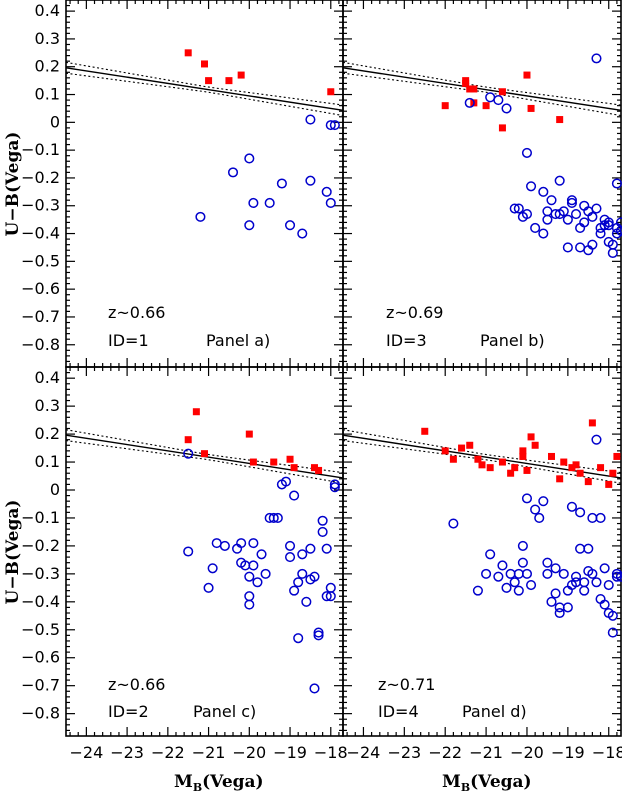 The width and height of the screenshot is (622, 796). What do you see at coordinates (607, 752) in the screenshot?
I see `x-tick-label: −18` at bounding box center [607, 752].